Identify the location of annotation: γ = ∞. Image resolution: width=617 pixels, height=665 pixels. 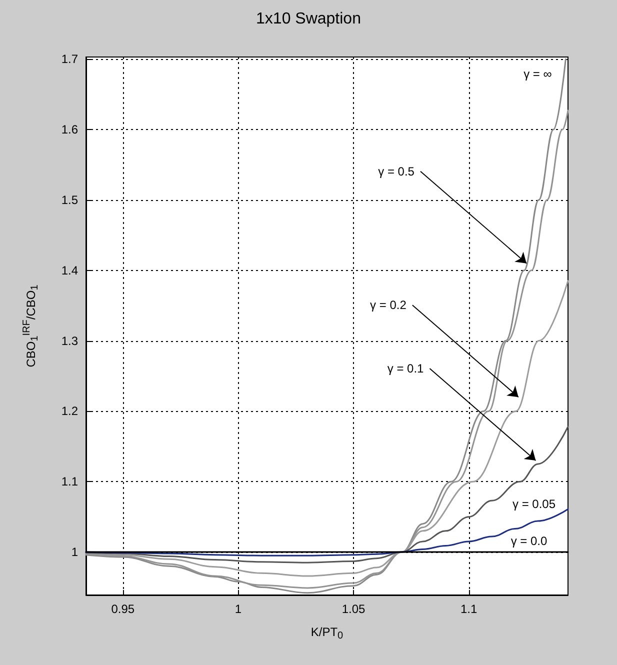
(538, 74).